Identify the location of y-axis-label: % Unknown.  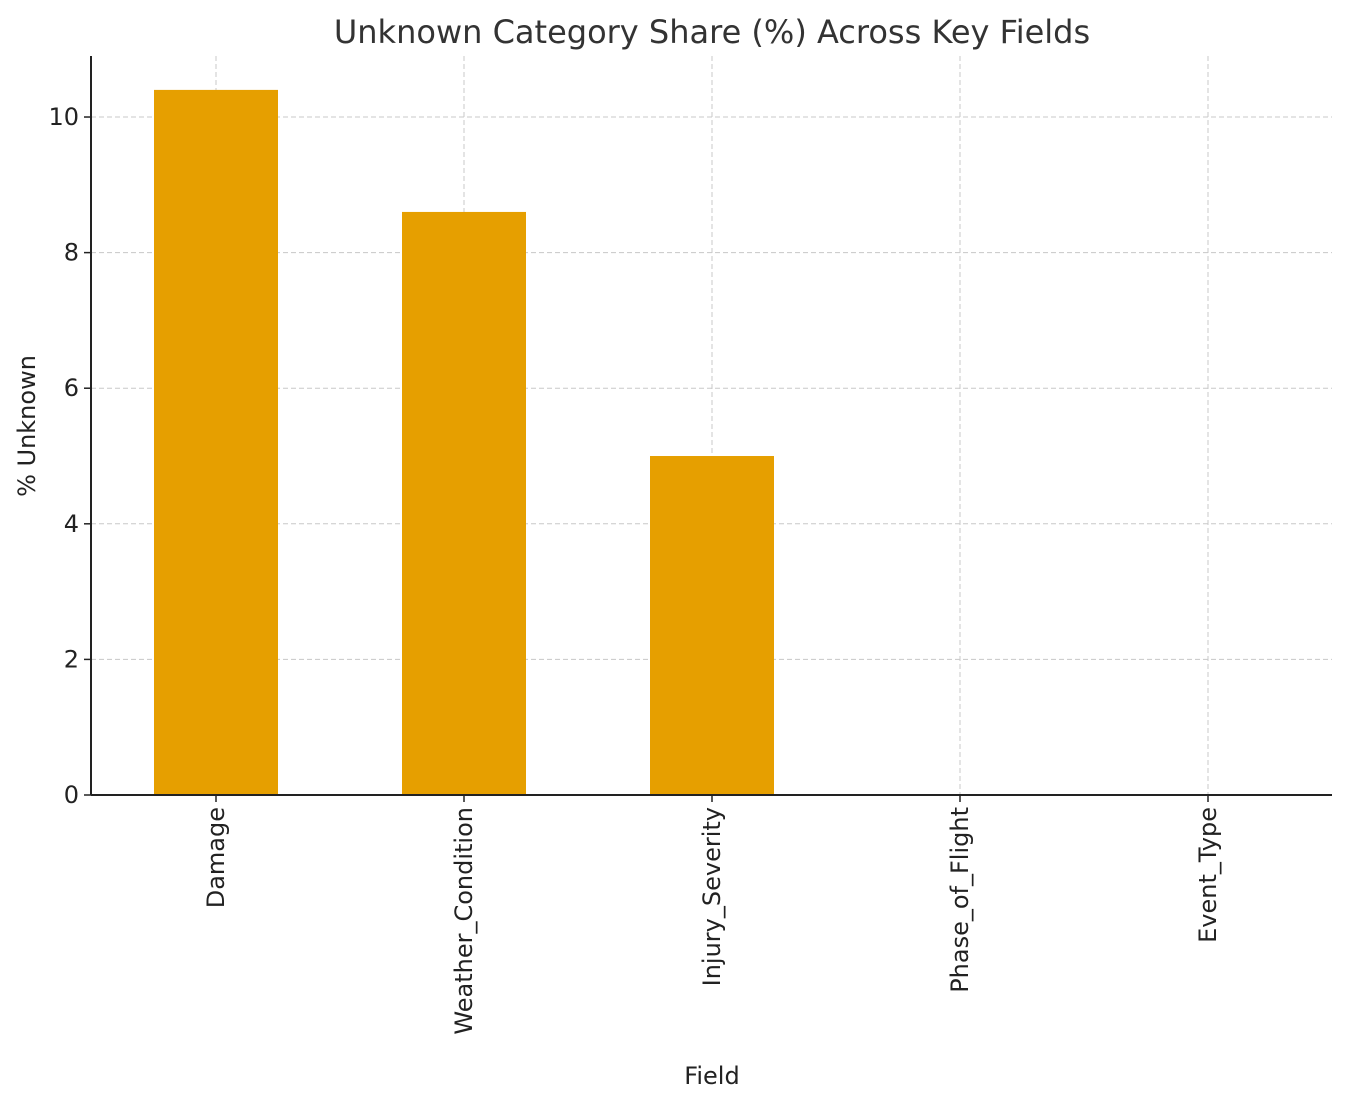
(27, 426).